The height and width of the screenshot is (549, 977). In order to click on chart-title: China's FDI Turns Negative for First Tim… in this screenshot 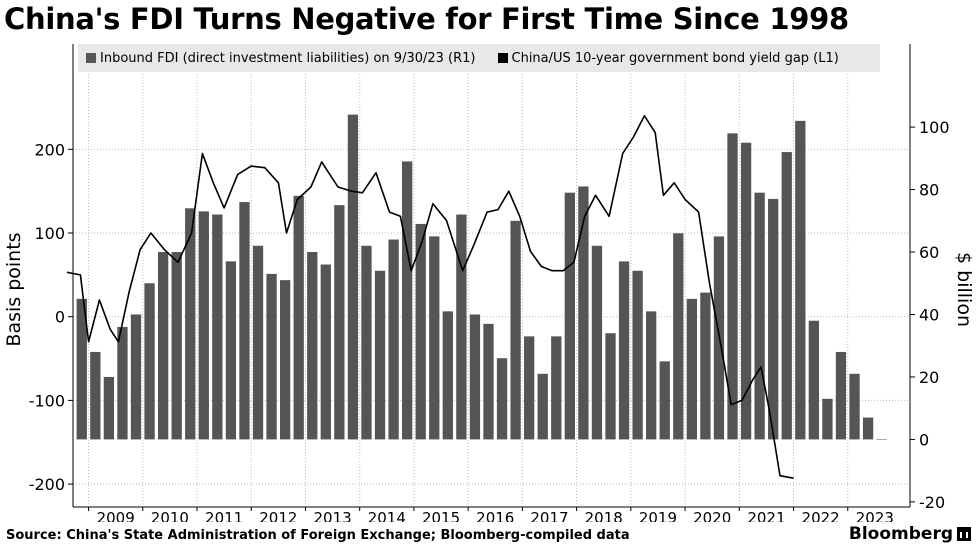, I will do `click(426, 19)`.